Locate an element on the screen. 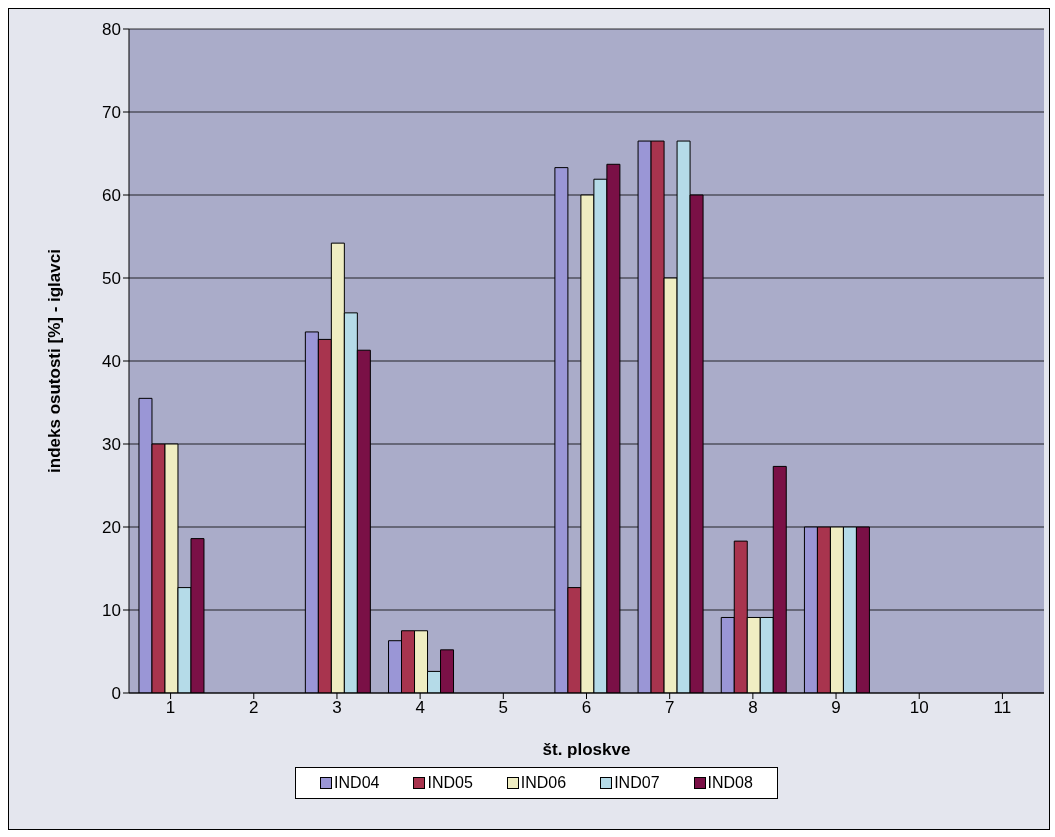 This screenshot has width=1055, height=837. legend-label: IND08 is located at coordinates (729, 783).